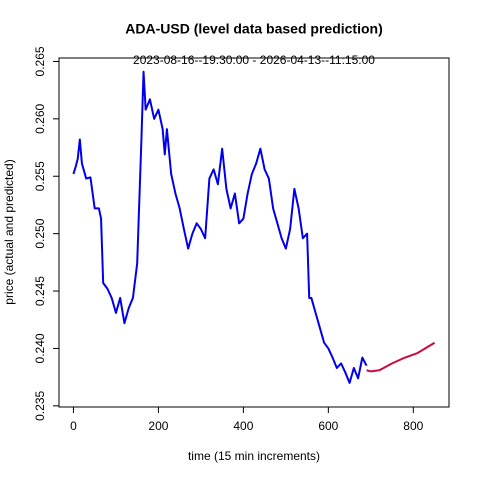 Image resolution: width=480 pixels, height=480 pixels. What do you see at coordinates (158, 426) in the screenshot?
I see `x-tick-label: 200` at bounding box center [158, 426].